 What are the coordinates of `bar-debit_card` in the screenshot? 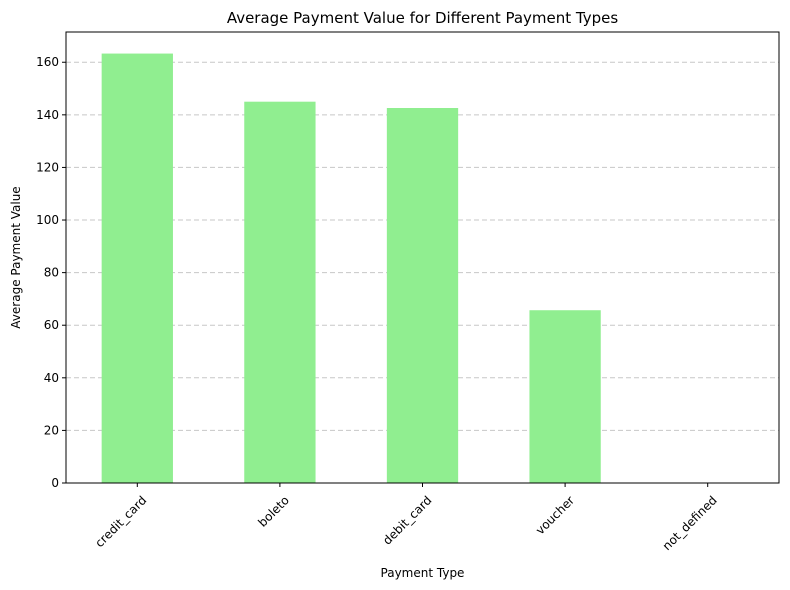 It's located at (422, 295).